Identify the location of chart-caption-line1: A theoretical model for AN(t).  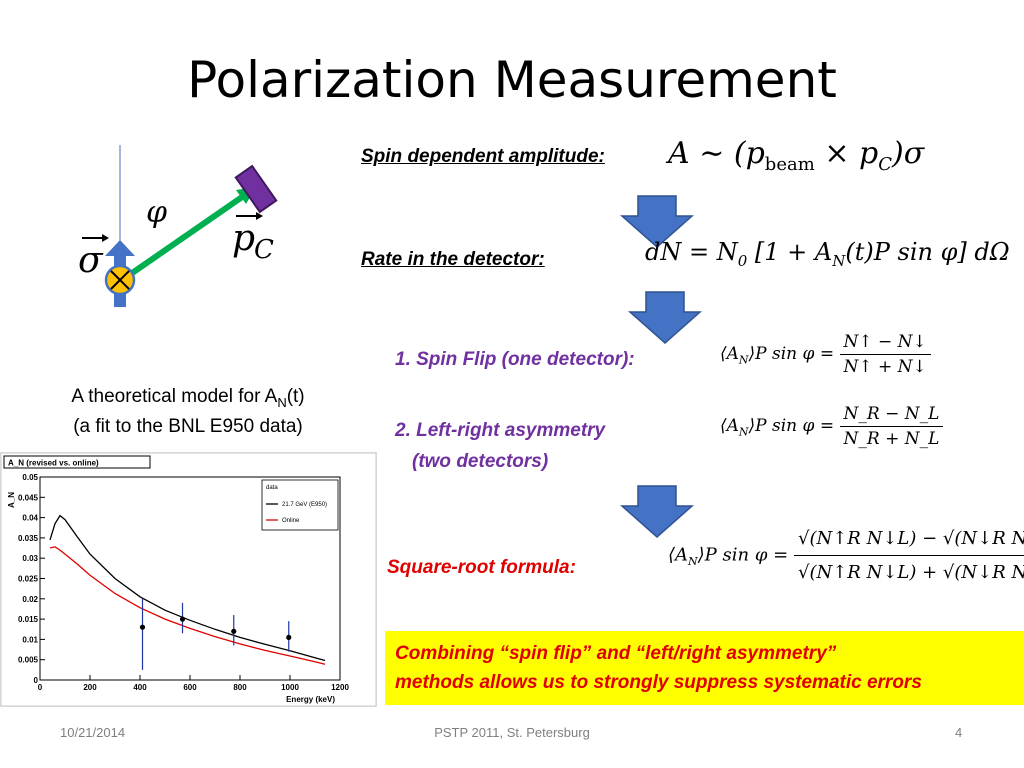
(188, 398).